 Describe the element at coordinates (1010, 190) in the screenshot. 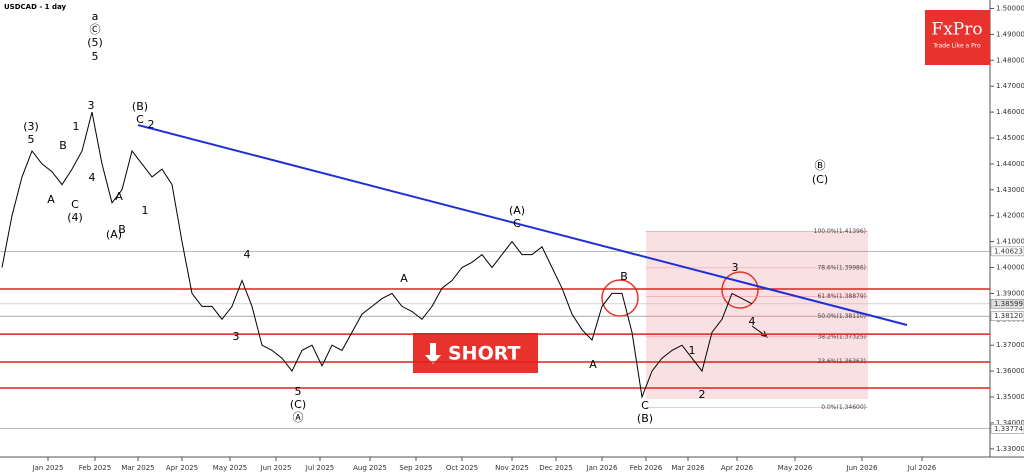

I see `y-tick-label: 1.43000` at that location.